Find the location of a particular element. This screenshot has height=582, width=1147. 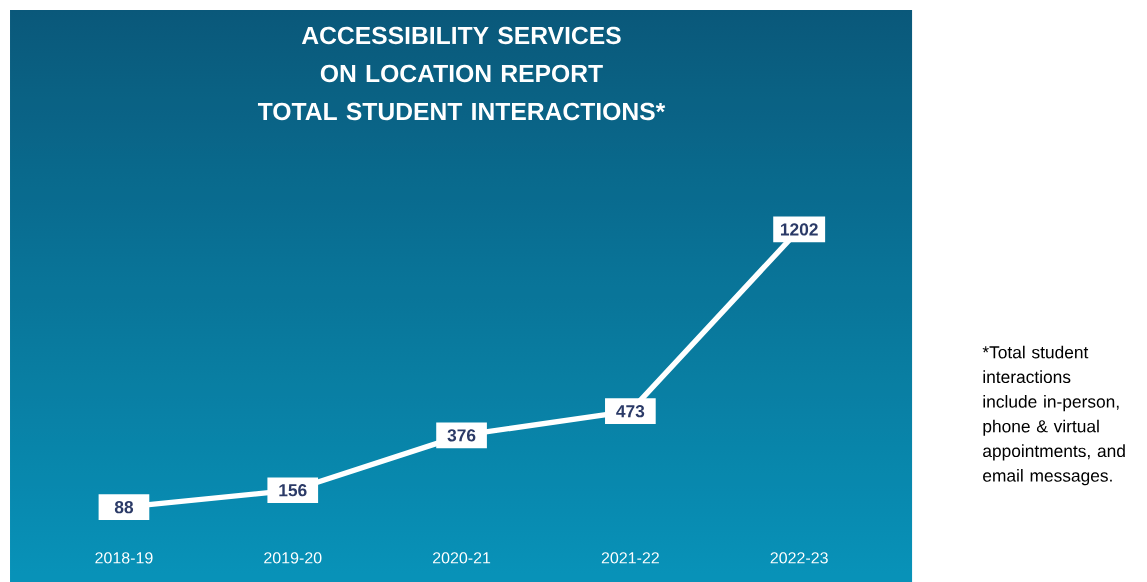

data-label: 376 is located at coordinates (461, 435).